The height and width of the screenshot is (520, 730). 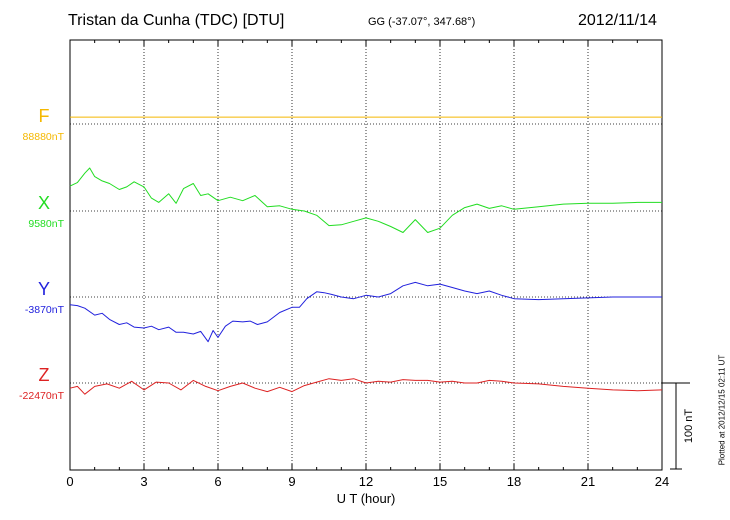 I want to click on series-line-x, so click(x=365, y=200).